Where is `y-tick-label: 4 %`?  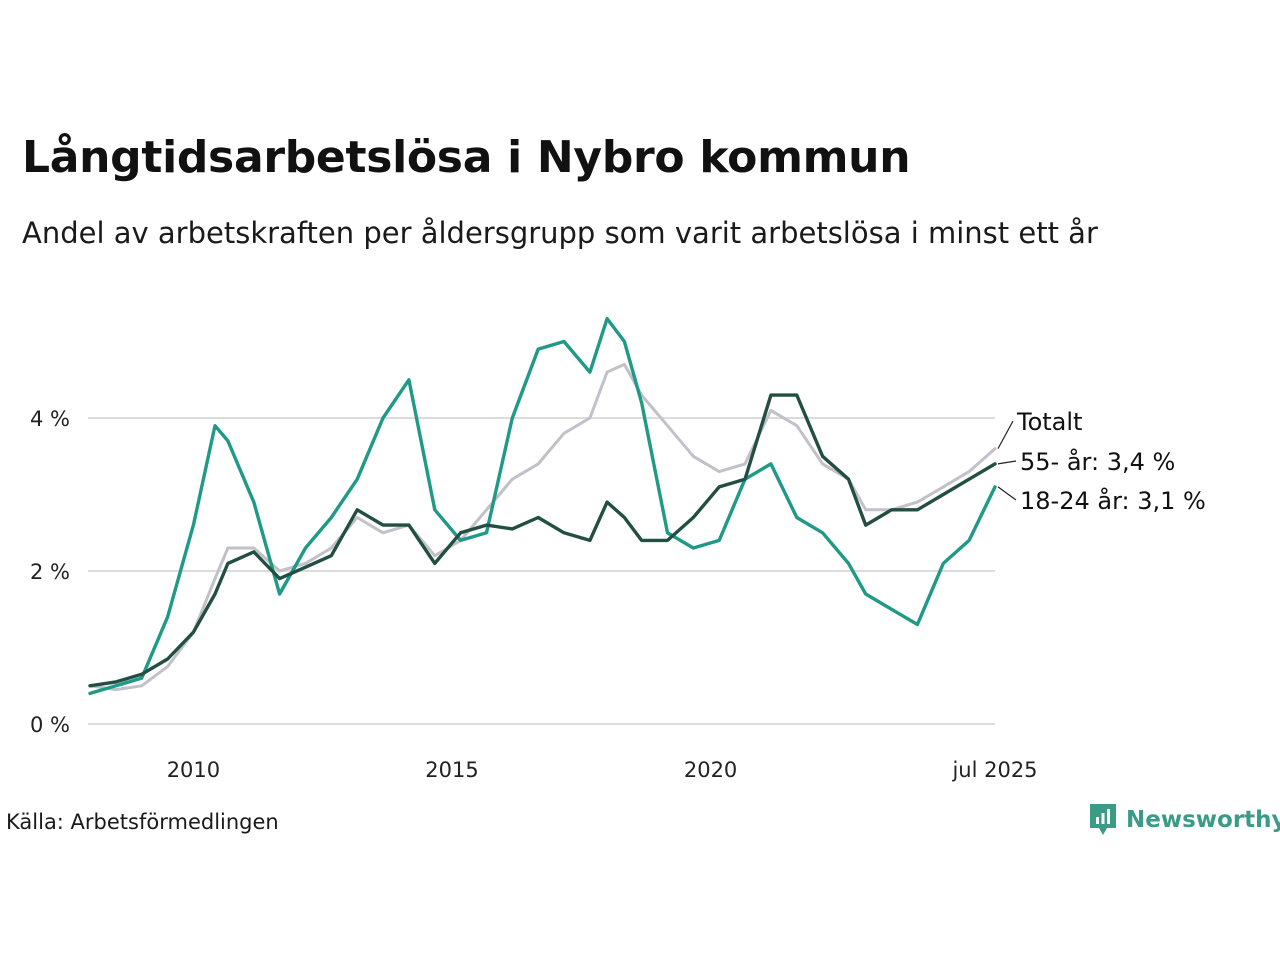 y-tick-label: 4 % is located at coordinates (50, 419).